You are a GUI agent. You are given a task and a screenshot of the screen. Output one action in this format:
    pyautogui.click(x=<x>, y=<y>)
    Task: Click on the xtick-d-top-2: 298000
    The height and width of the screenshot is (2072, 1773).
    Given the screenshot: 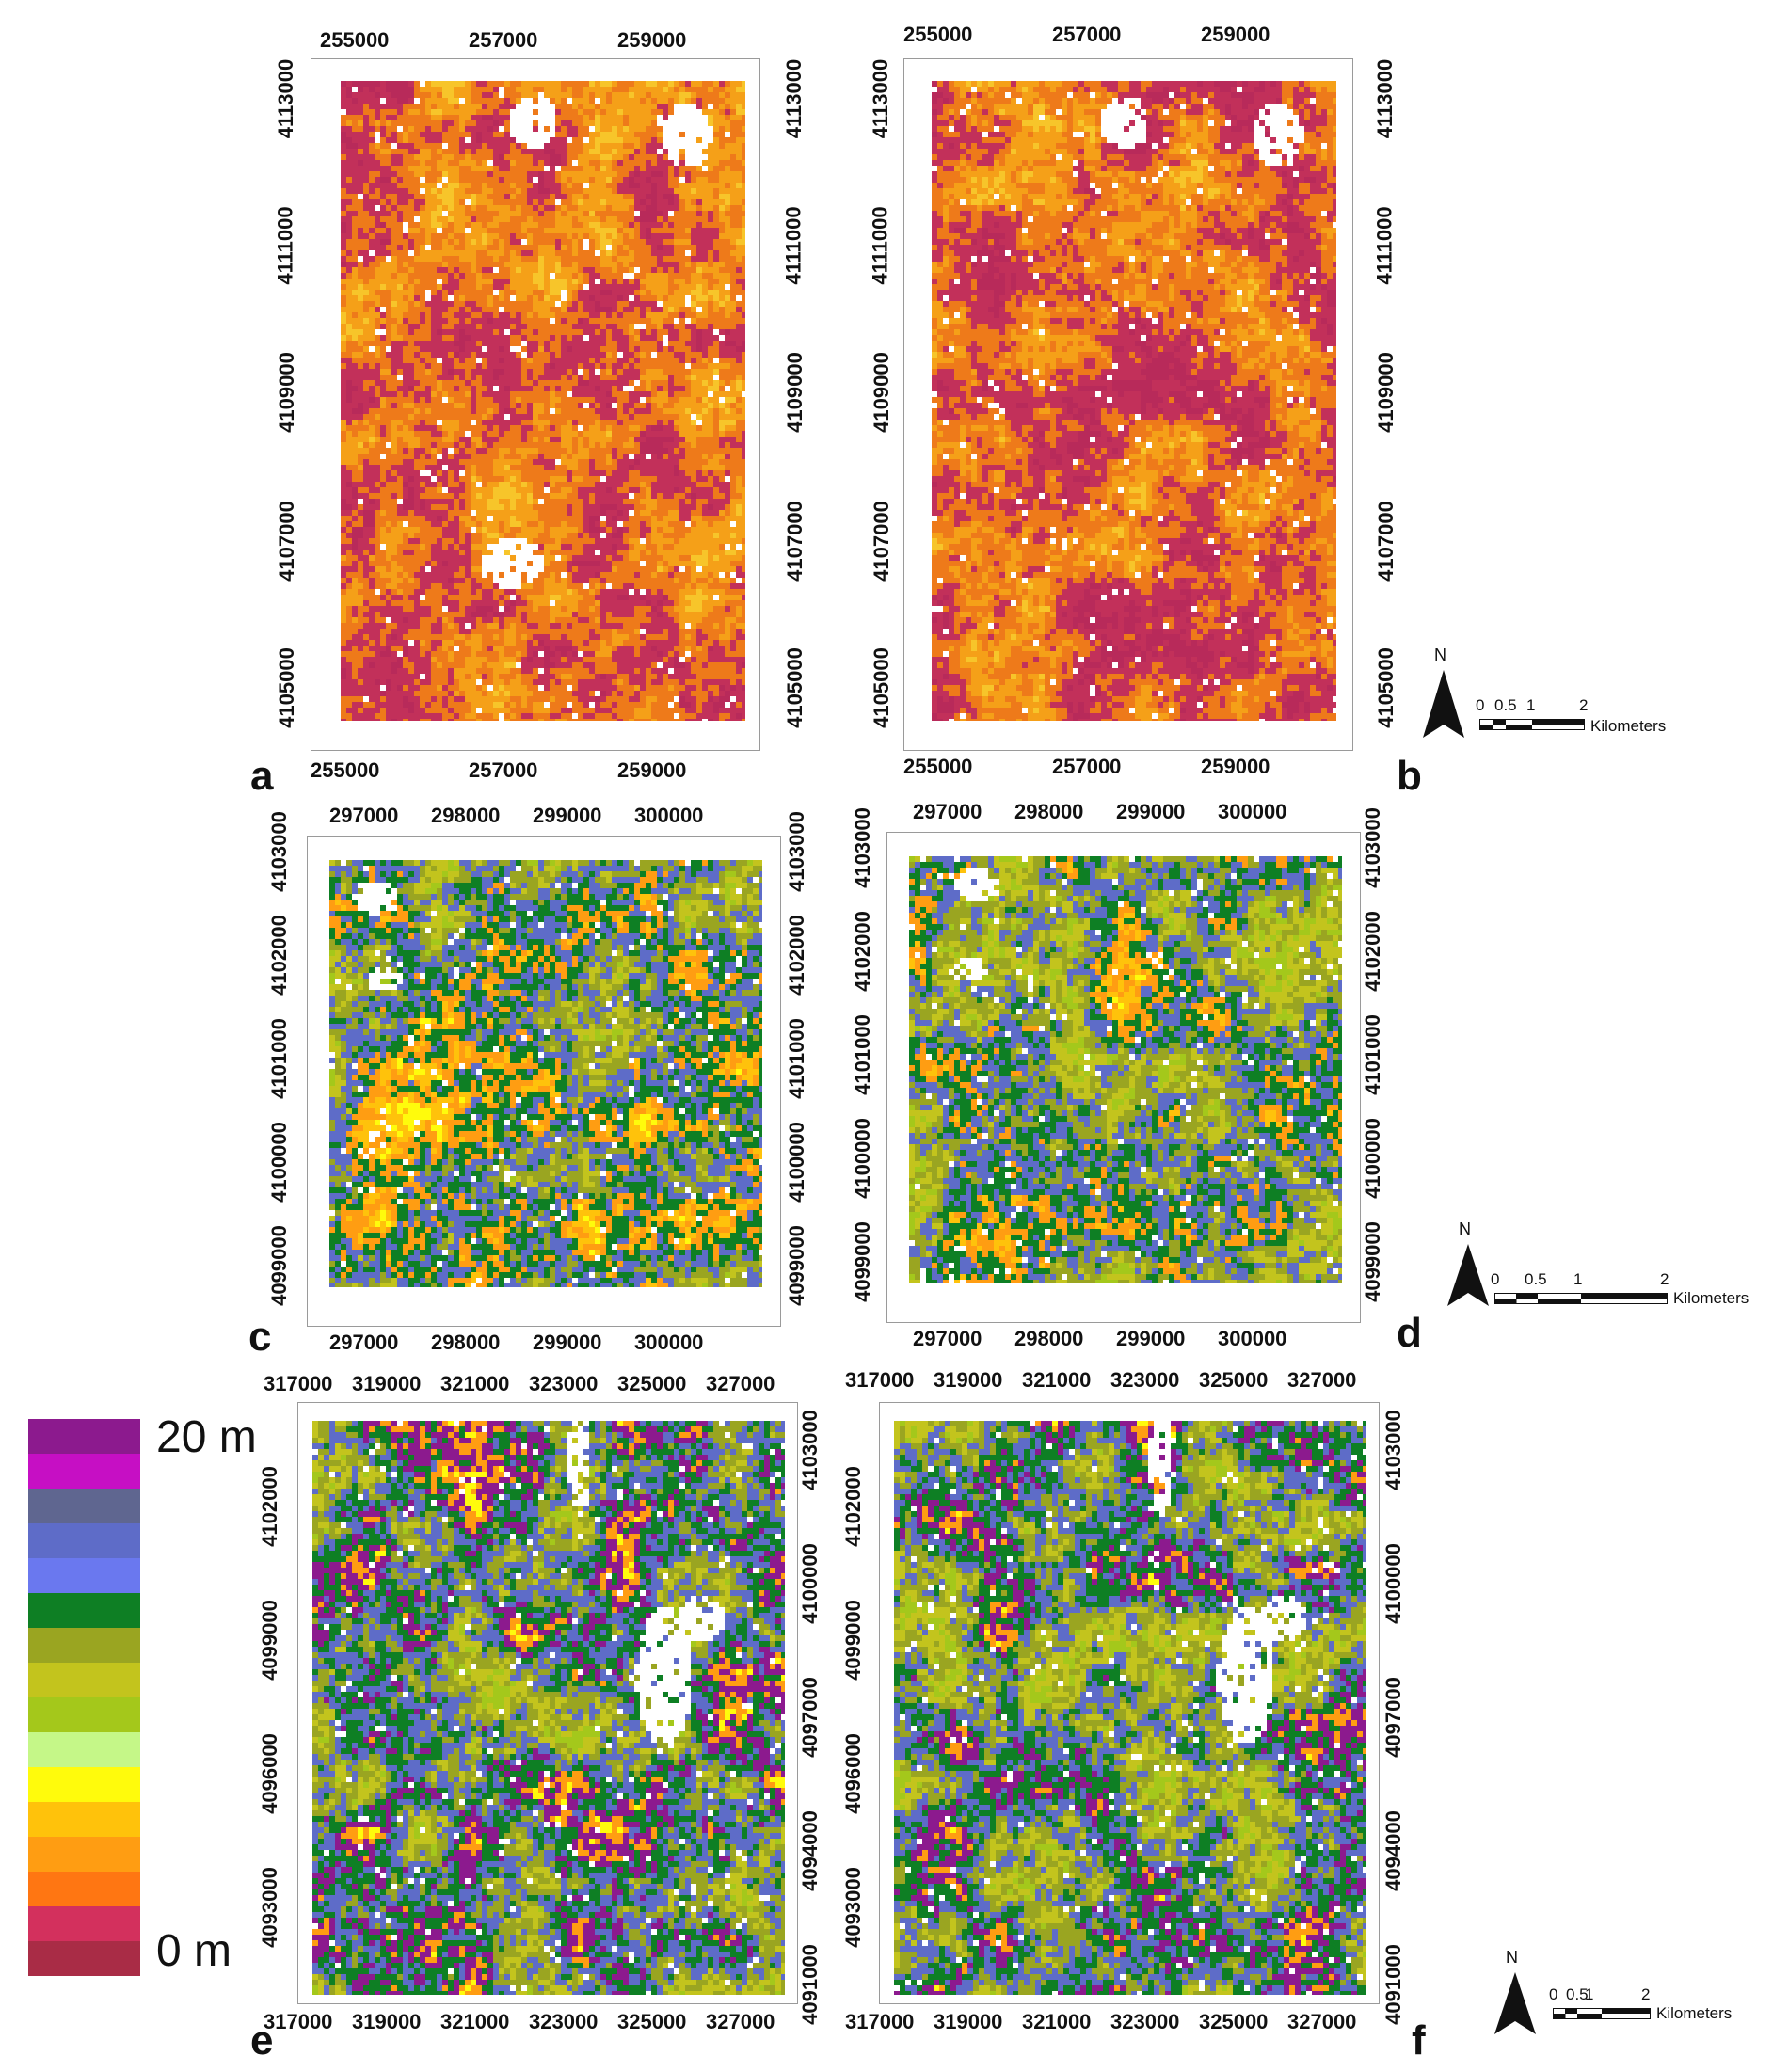 What is the action you would take?
    pyautogui.click(x=1048, y=812)
    